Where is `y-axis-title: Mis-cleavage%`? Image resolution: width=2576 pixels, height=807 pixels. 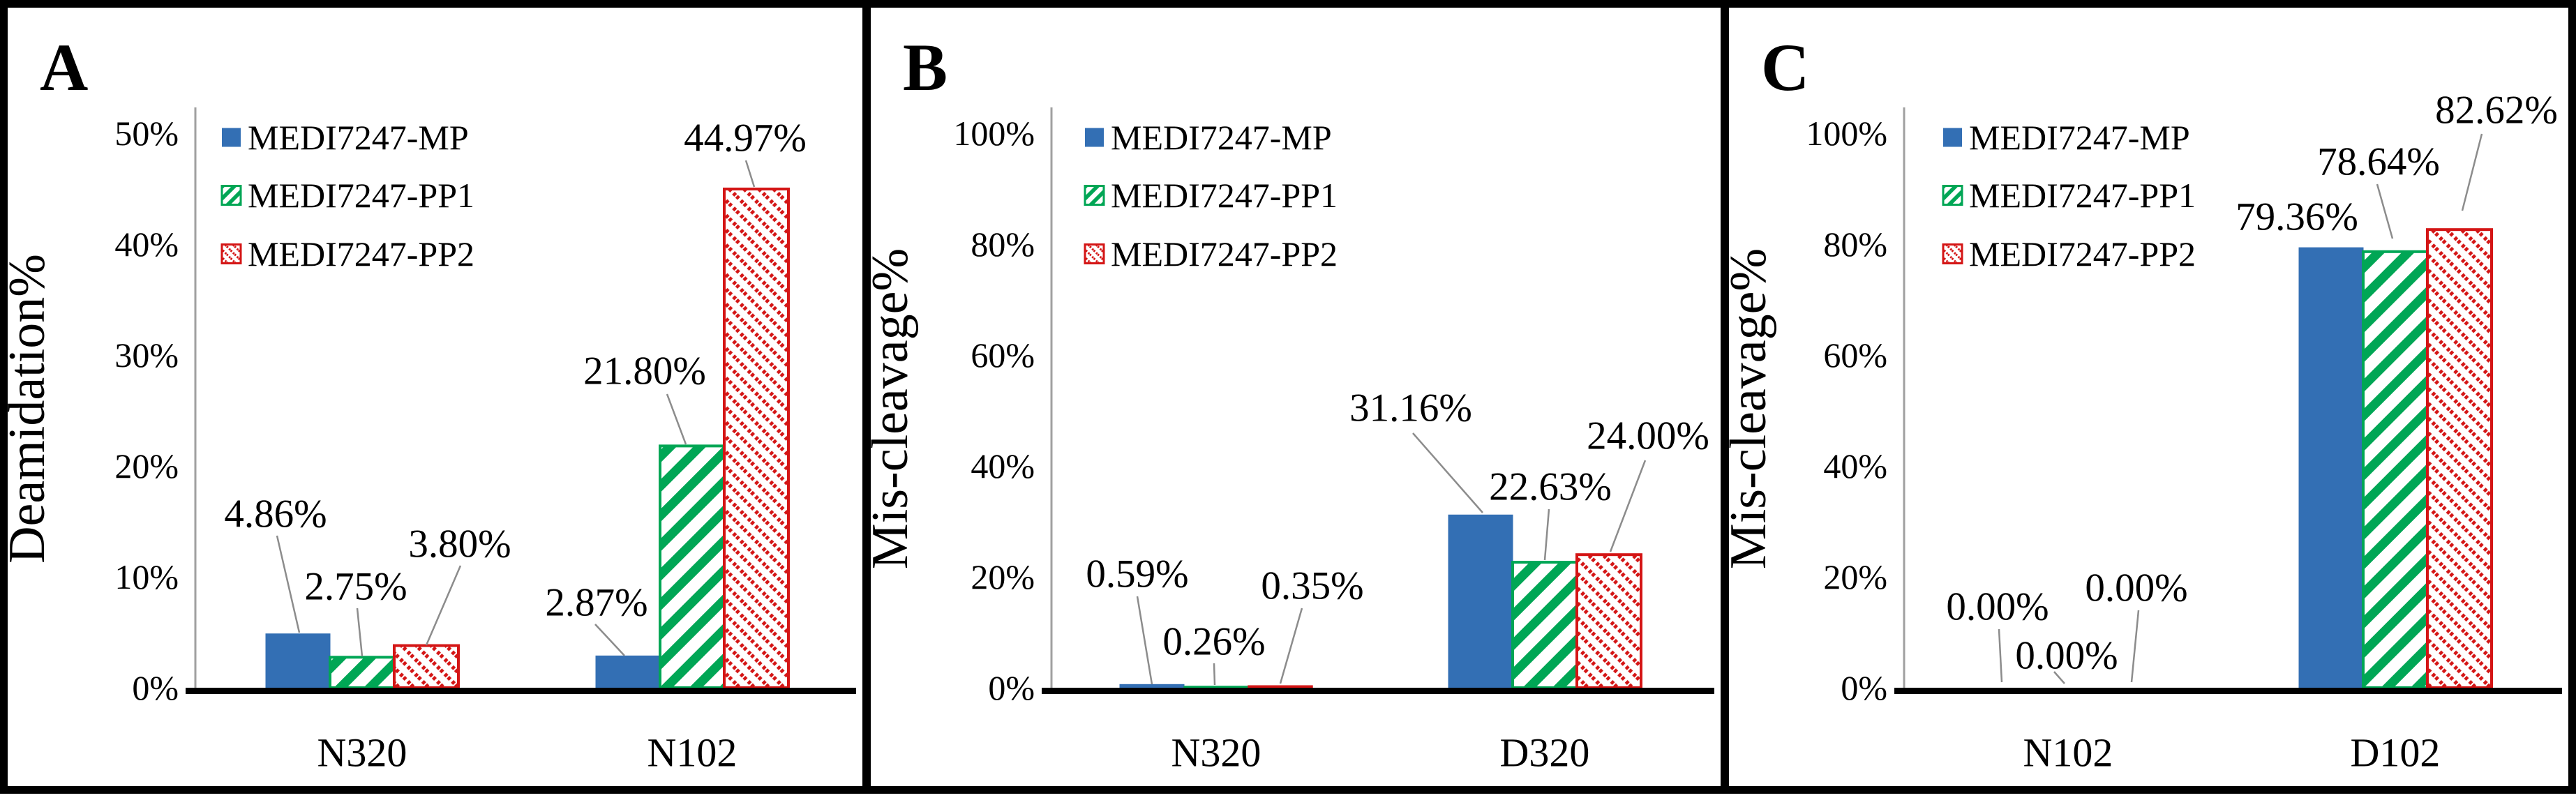
y-axis-title: Mis-cleavage% is located at coordinates (895, 408).